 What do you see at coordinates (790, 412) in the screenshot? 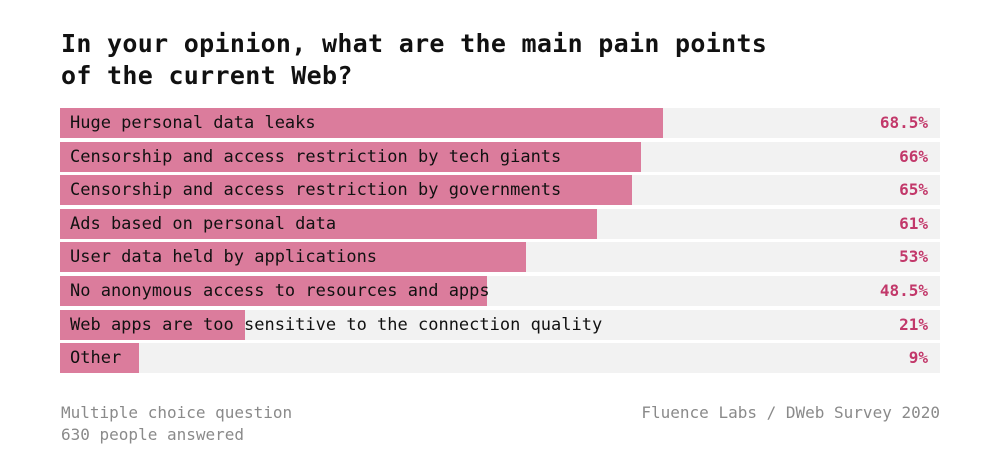
I see `survey-source: Fluence Labs / DWeb Survey 2020` at bounding box center [790, 412].